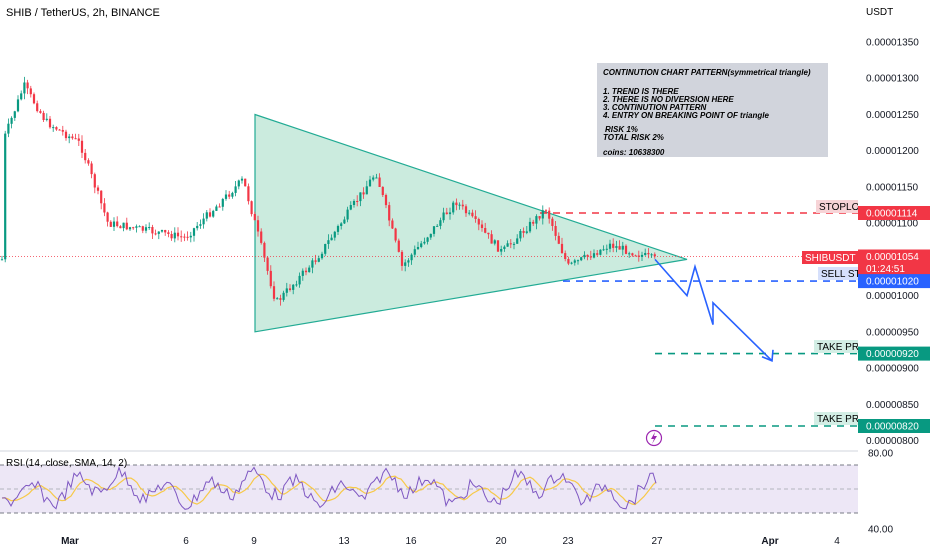 The width and height of the screenshot is (932, 550). Describe the element at coordinates (892, 187) in the screenshot. I see `price-tick-label: 0.00001150` at that location.